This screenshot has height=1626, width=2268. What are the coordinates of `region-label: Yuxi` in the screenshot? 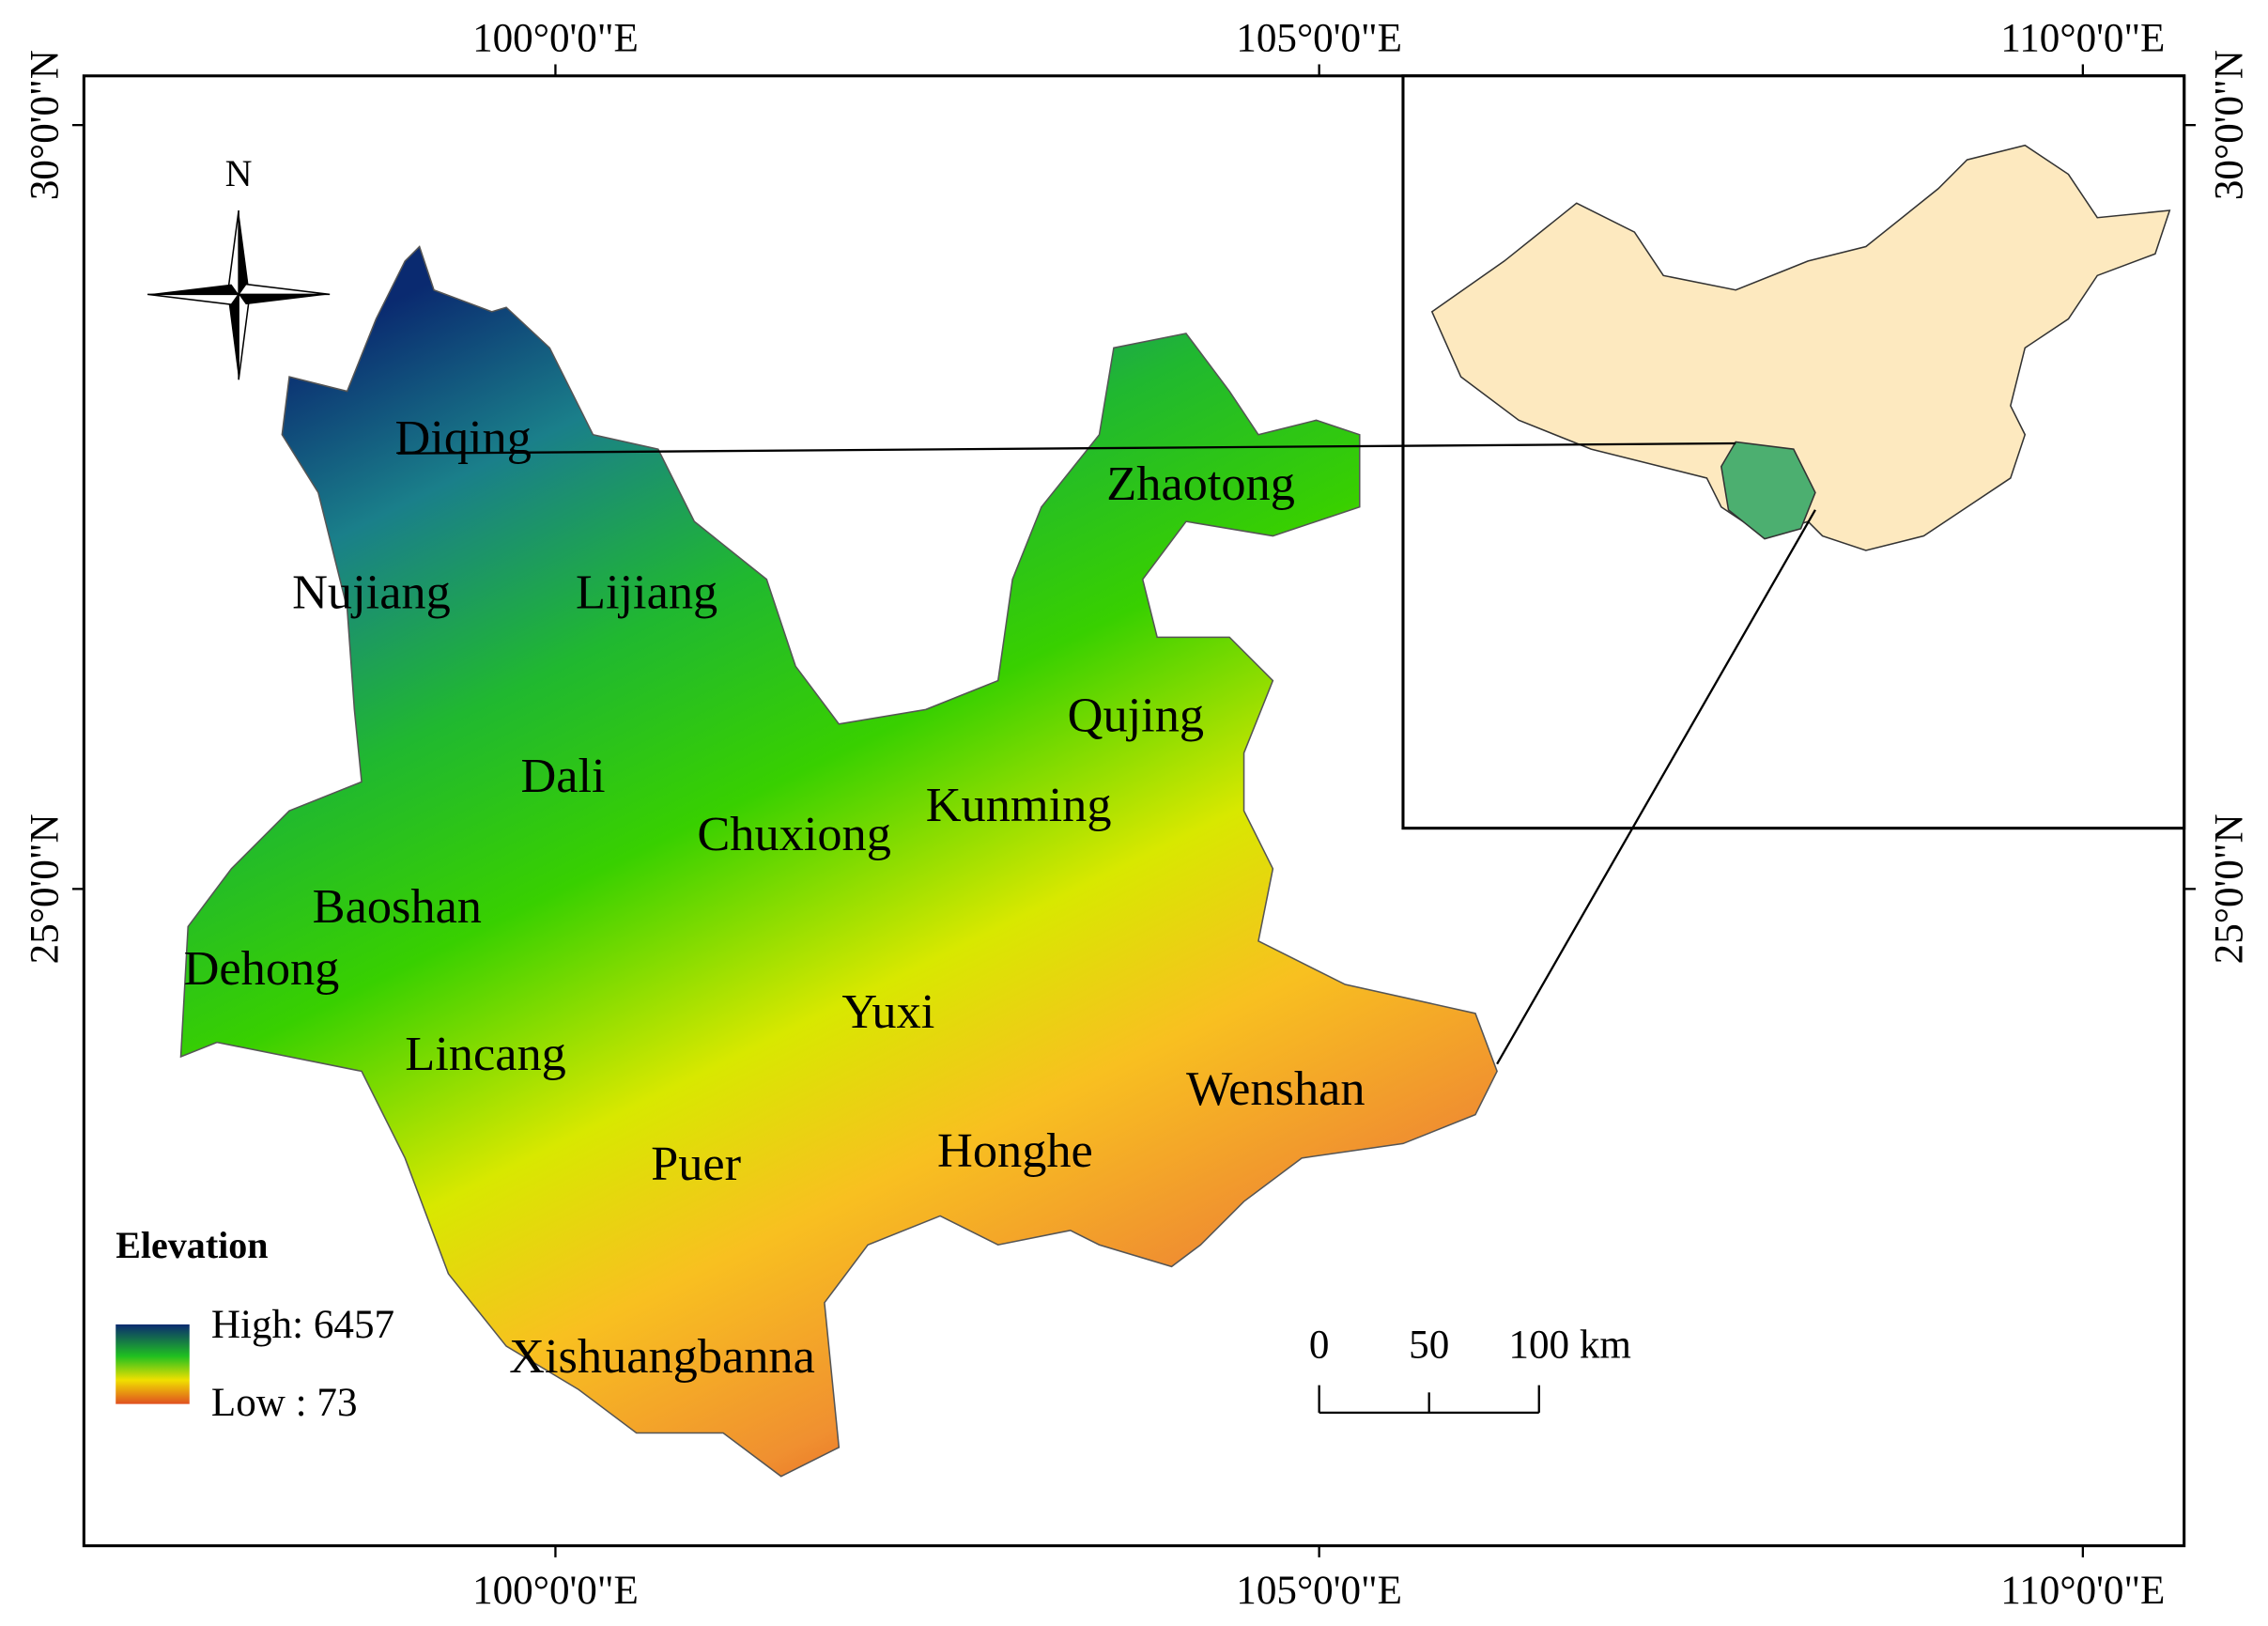 It's located at (887, 1011).